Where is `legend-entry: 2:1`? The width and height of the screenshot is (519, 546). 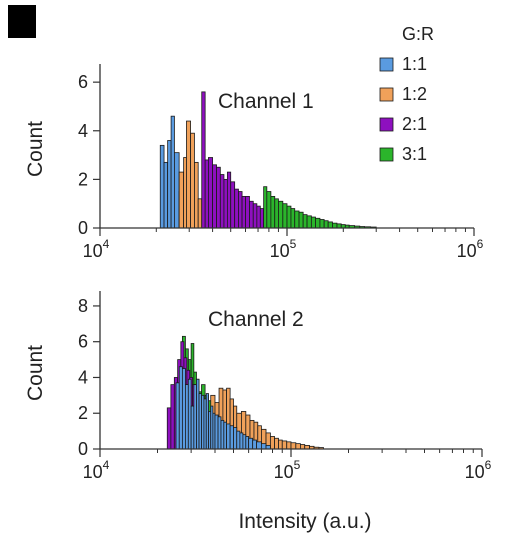
legend-entry: 2:1 is located at coordinates (403, 124).